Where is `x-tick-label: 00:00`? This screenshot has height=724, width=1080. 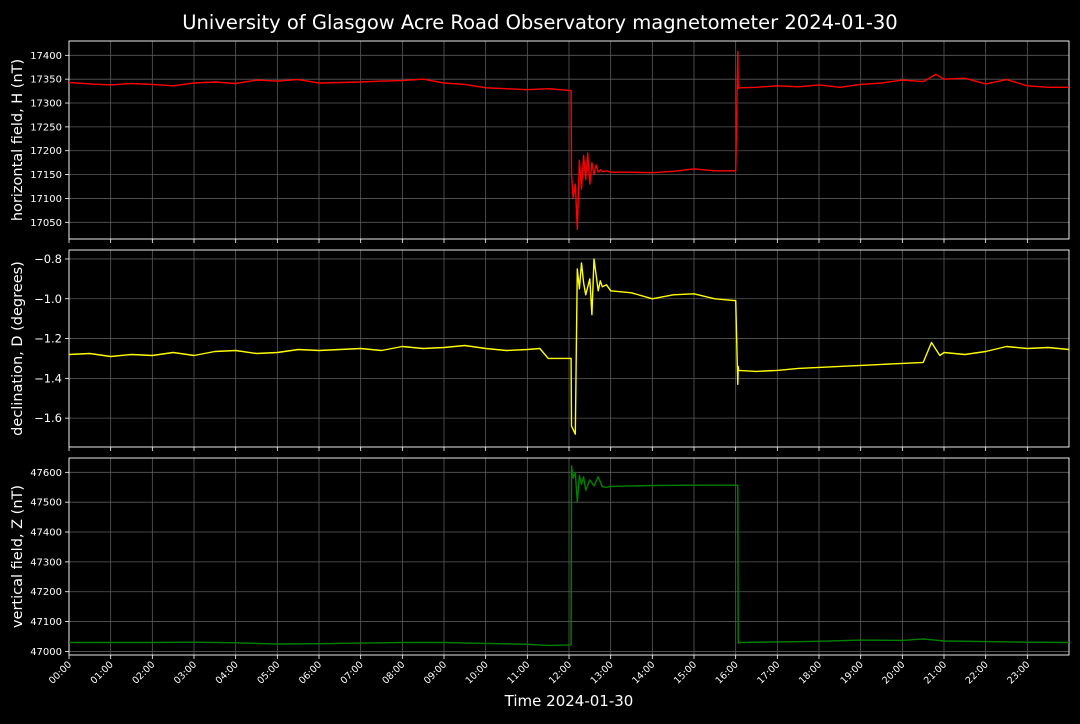 x-tick-label: 00:00 is located at coordinates (60, 672).